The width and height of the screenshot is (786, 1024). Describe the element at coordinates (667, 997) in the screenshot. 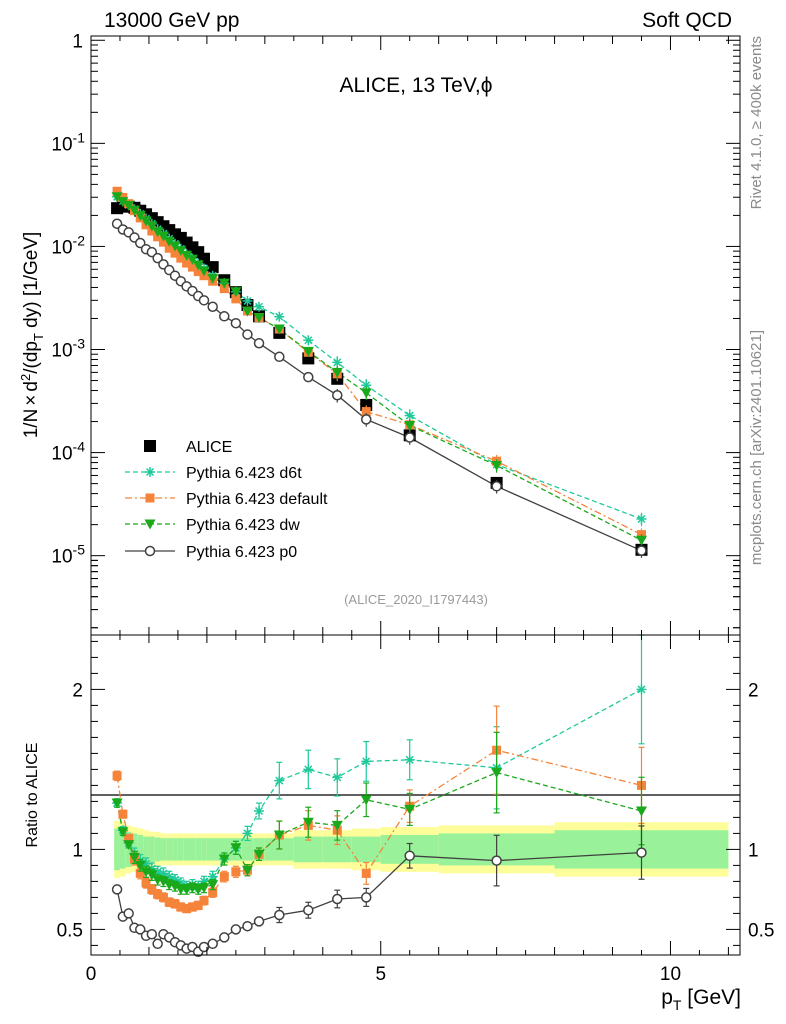

I see `x-axis-label-main: p` at that location.